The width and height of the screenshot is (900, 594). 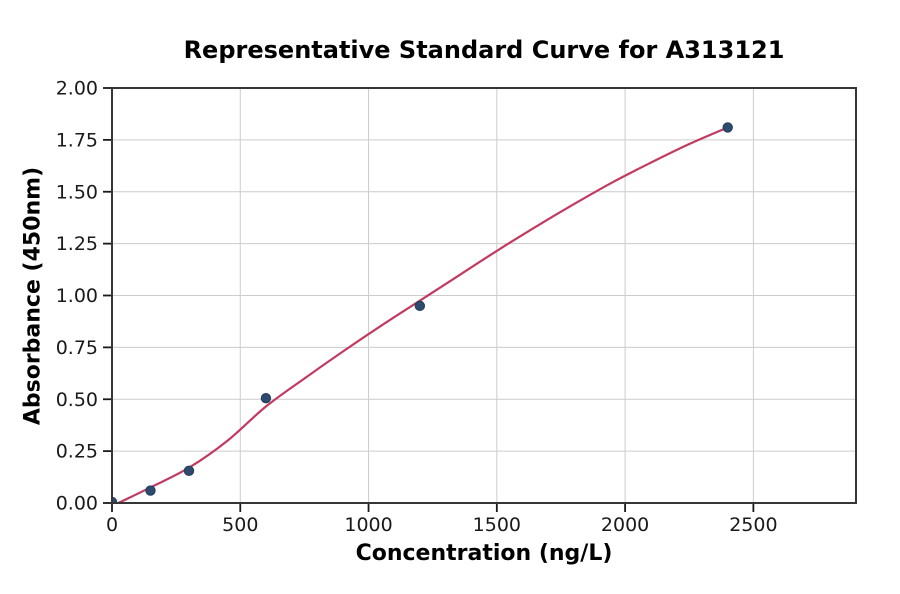 What do you see at coordinates (77, 244) in the screenshot?
I see `y-tick-label: 1.25` at bounding box center [77, 244].